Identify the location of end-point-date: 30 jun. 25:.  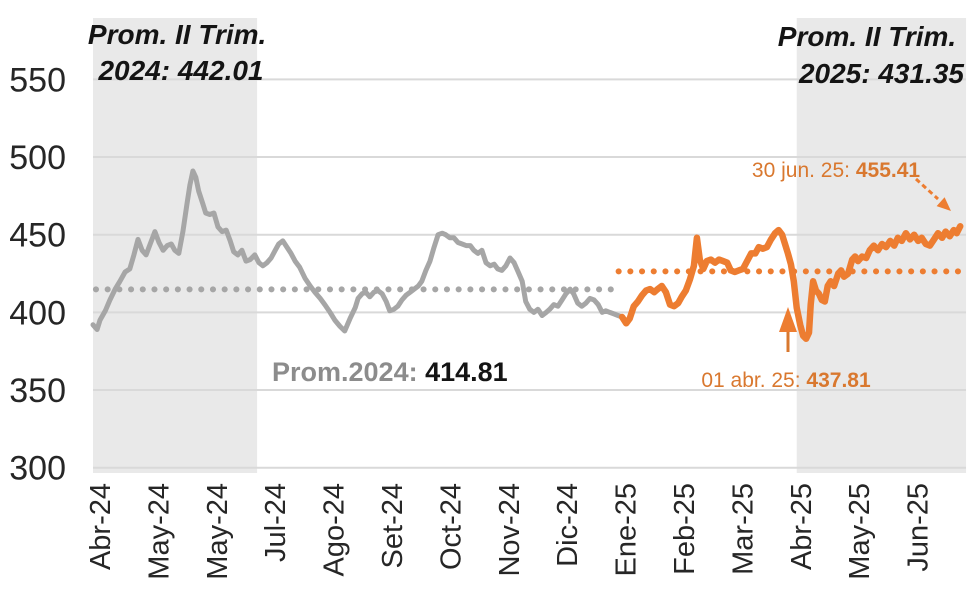
(804, 170).